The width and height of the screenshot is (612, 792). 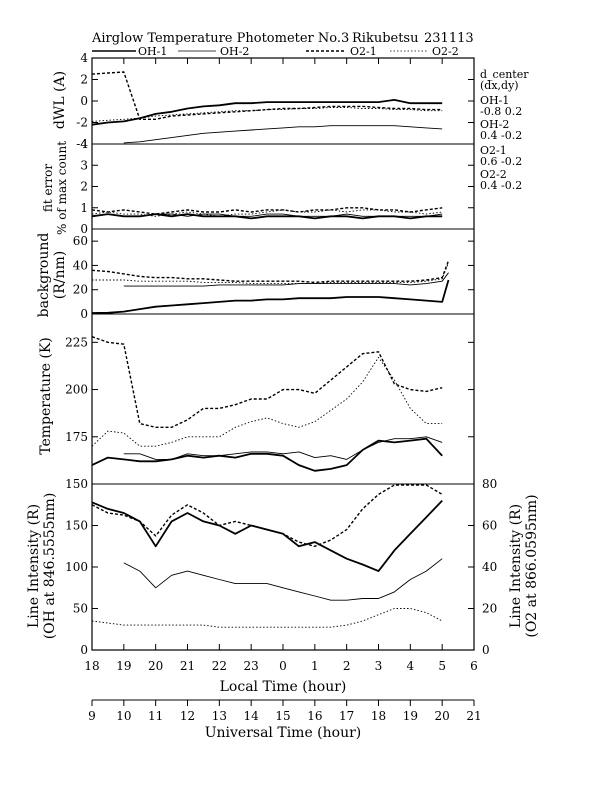 I want to click on ylabel-intensity-2: (OH at 846.5555nm), so click(x=50, y=566).